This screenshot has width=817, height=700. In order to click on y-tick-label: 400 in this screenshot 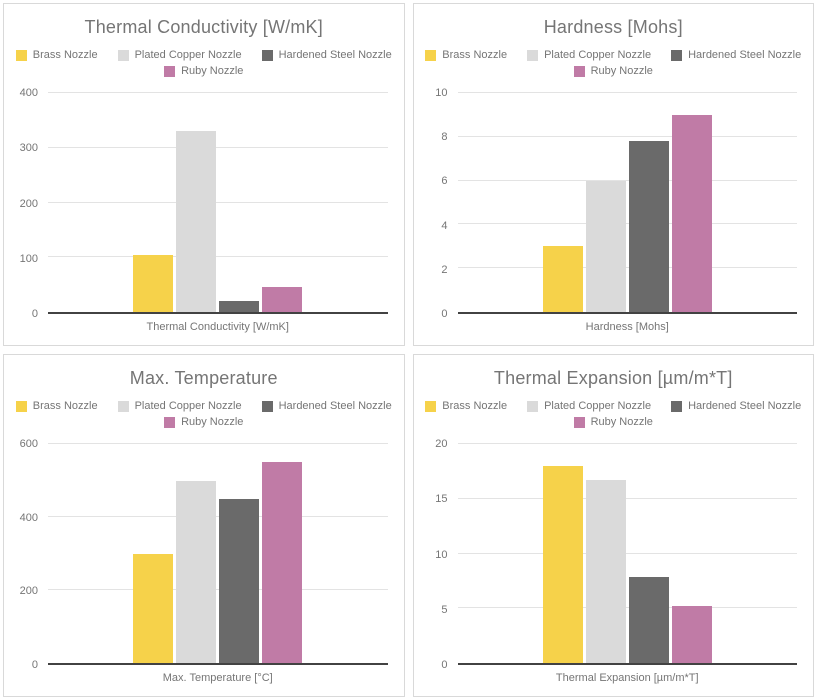, I will do `click(28, 93)`.